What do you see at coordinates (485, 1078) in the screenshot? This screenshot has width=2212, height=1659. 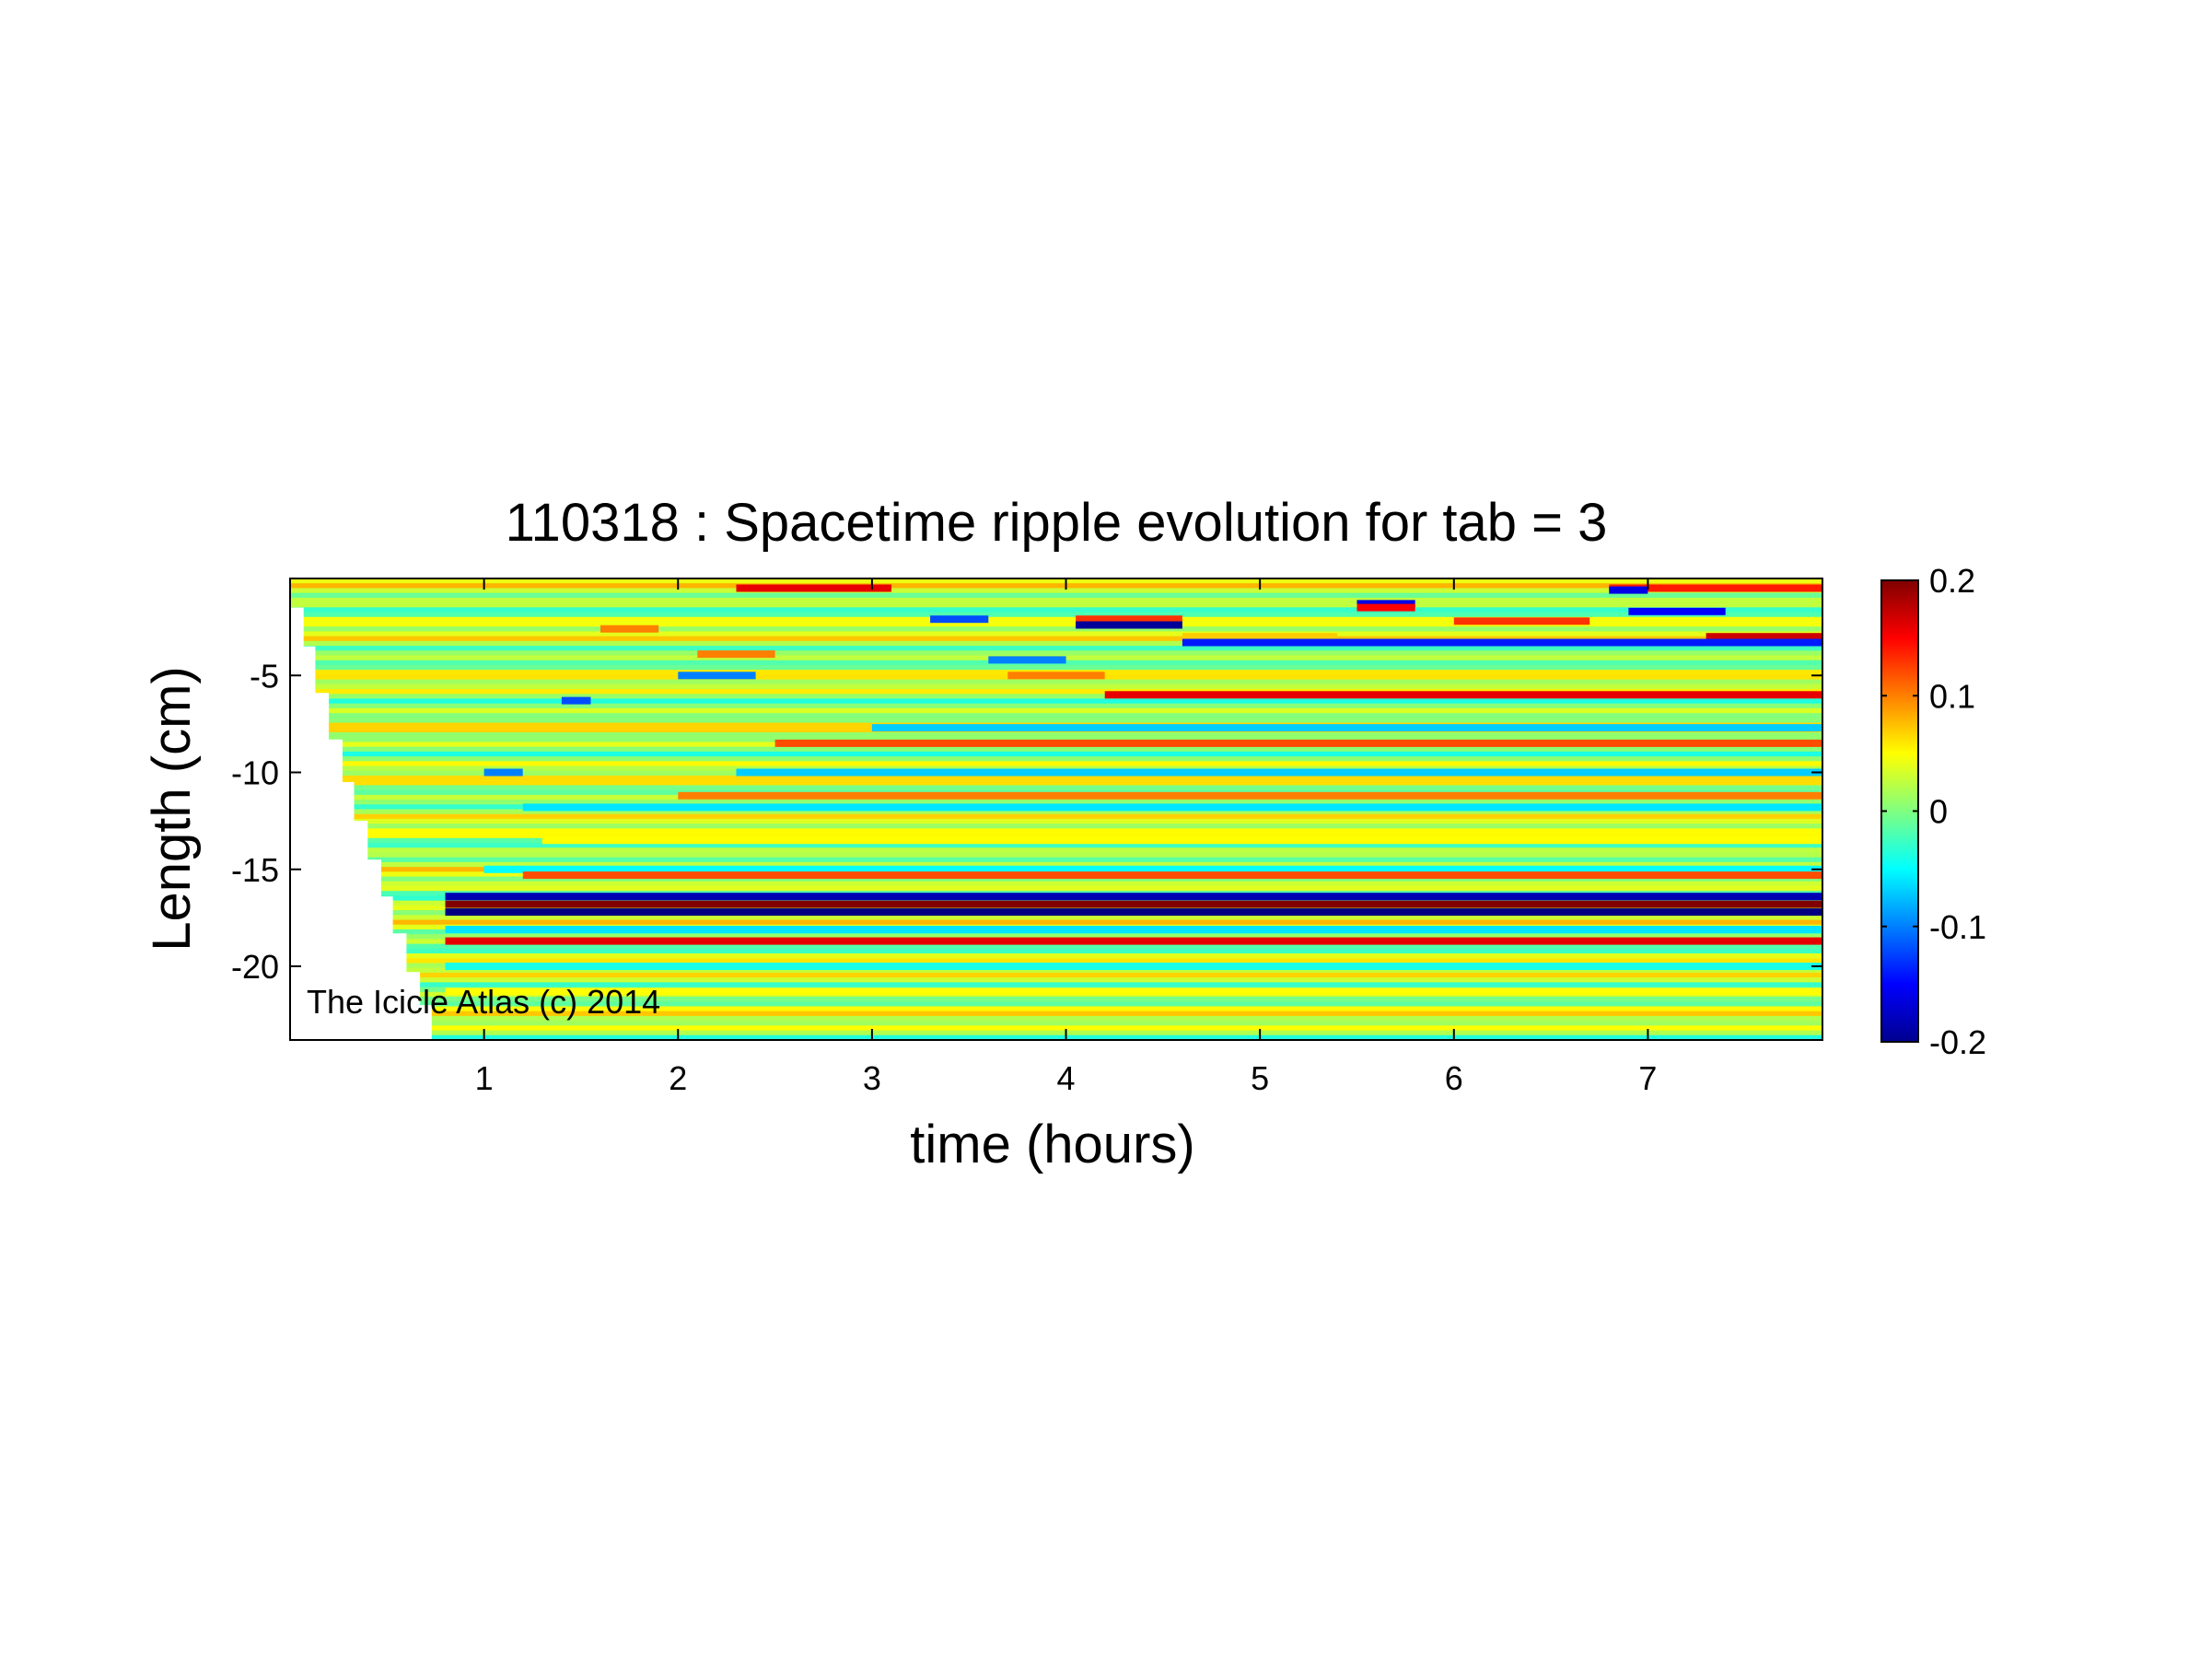 I see `x-tick-label: 1` at bounding box center [485, 1078].